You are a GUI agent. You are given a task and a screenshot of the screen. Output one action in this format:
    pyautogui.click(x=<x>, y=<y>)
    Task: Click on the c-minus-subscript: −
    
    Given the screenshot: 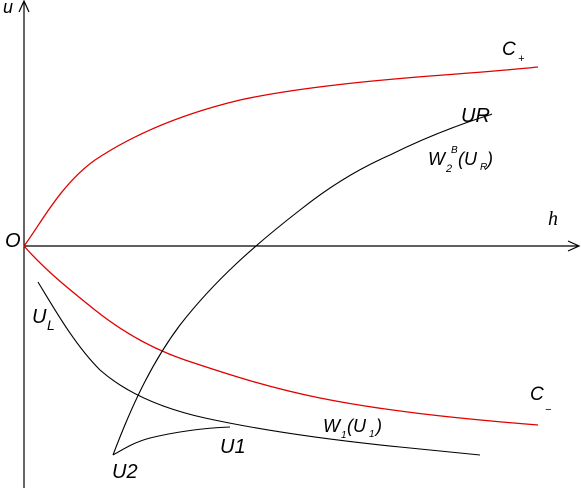 What is the action you would take?
    pyautogui.click(x=548, y=410)
    